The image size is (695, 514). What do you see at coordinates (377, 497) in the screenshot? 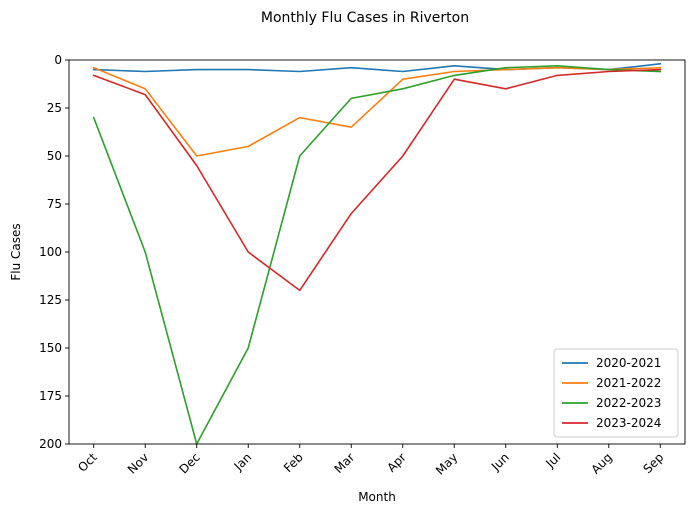
I see `x-axis-title: Month` at bounding box center [377, 497].